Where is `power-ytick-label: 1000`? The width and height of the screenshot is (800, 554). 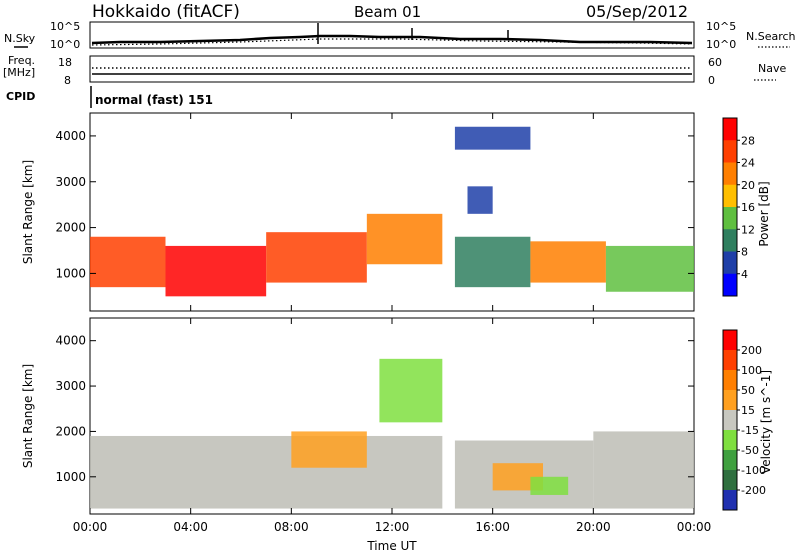 power-ytick-label: 1000 is located at coordinates (70, 273).